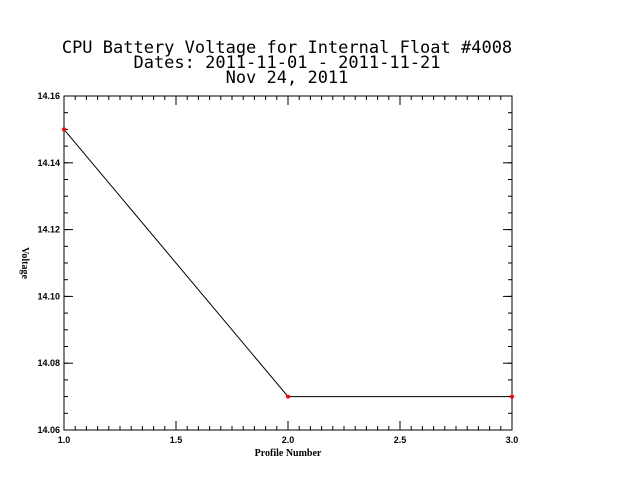 The width and height of the screenshot is (640, 480). What do you see at coordinates (64, 440) in the screenshot?
I see `x-tick-label: 1.0` at bounding box center [64, 440].